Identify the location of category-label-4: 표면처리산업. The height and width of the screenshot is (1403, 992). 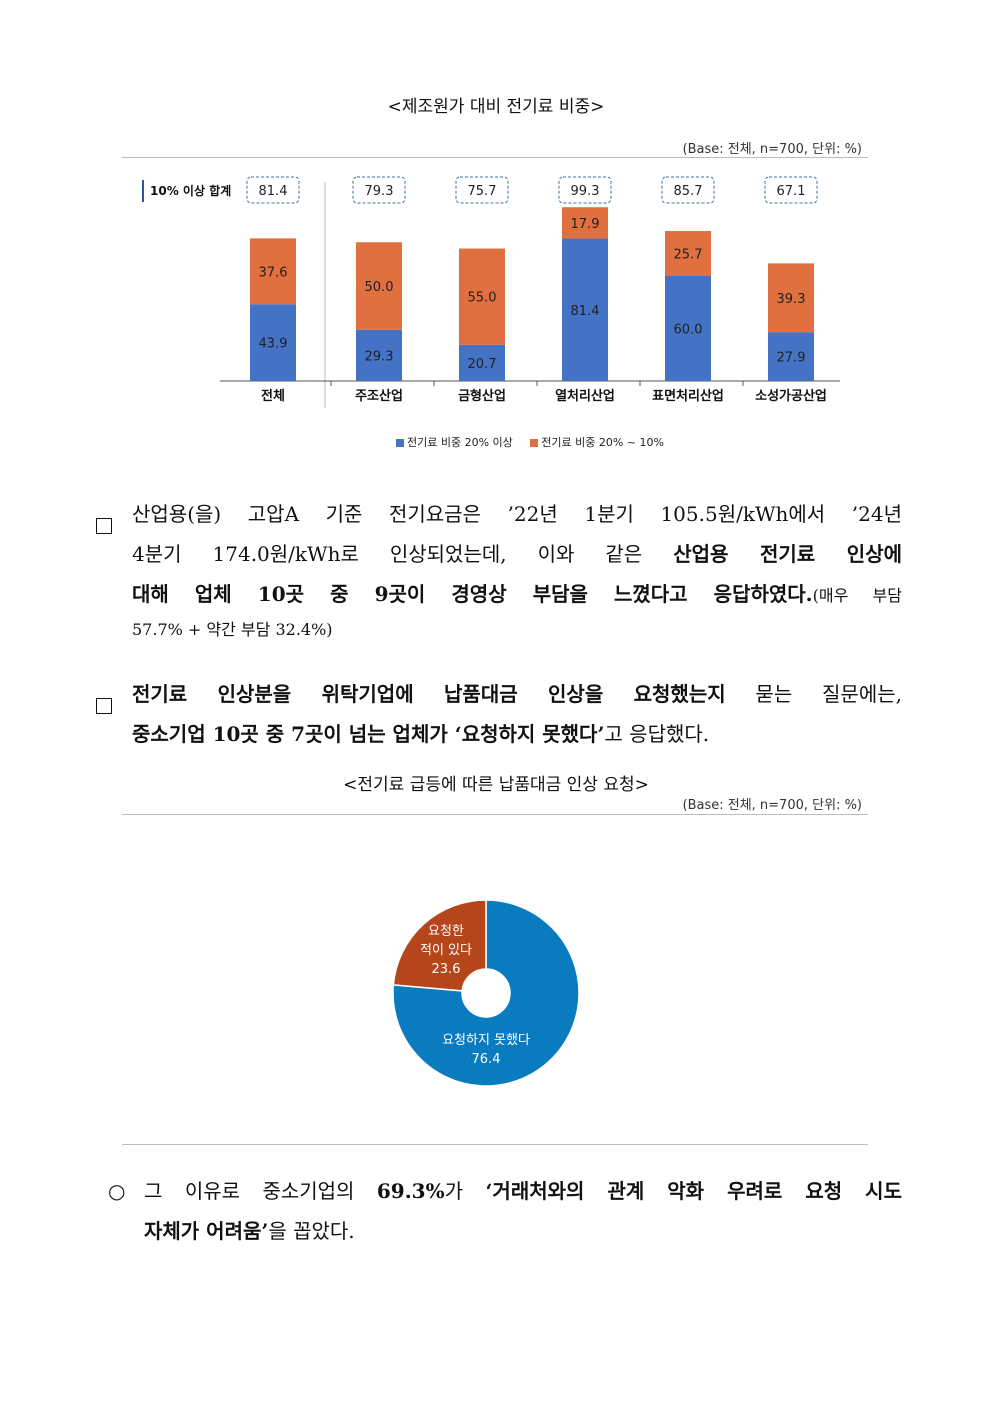
(688, 396).